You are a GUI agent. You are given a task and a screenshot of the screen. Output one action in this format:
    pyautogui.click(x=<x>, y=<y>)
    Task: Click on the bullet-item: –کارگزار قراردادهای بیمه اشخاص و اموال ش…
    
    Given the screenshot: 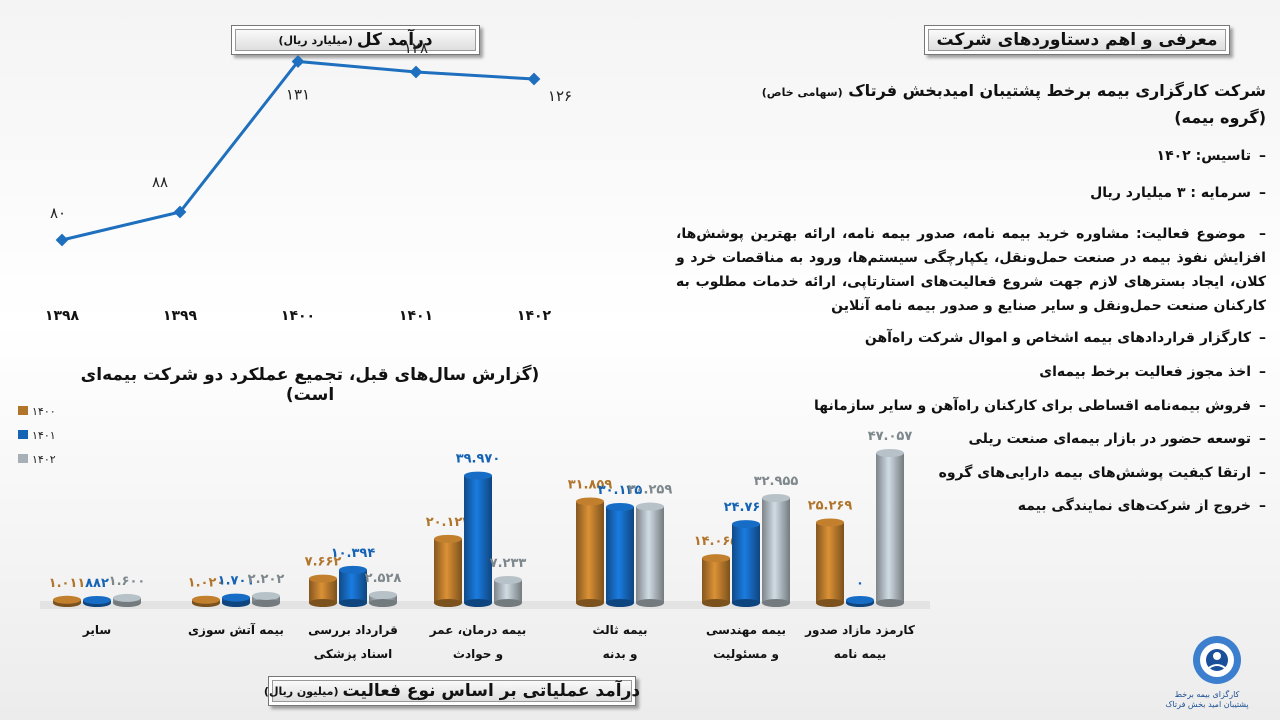 What is the action you would take?
    pyautogui.click(x=1065, y=338)
    